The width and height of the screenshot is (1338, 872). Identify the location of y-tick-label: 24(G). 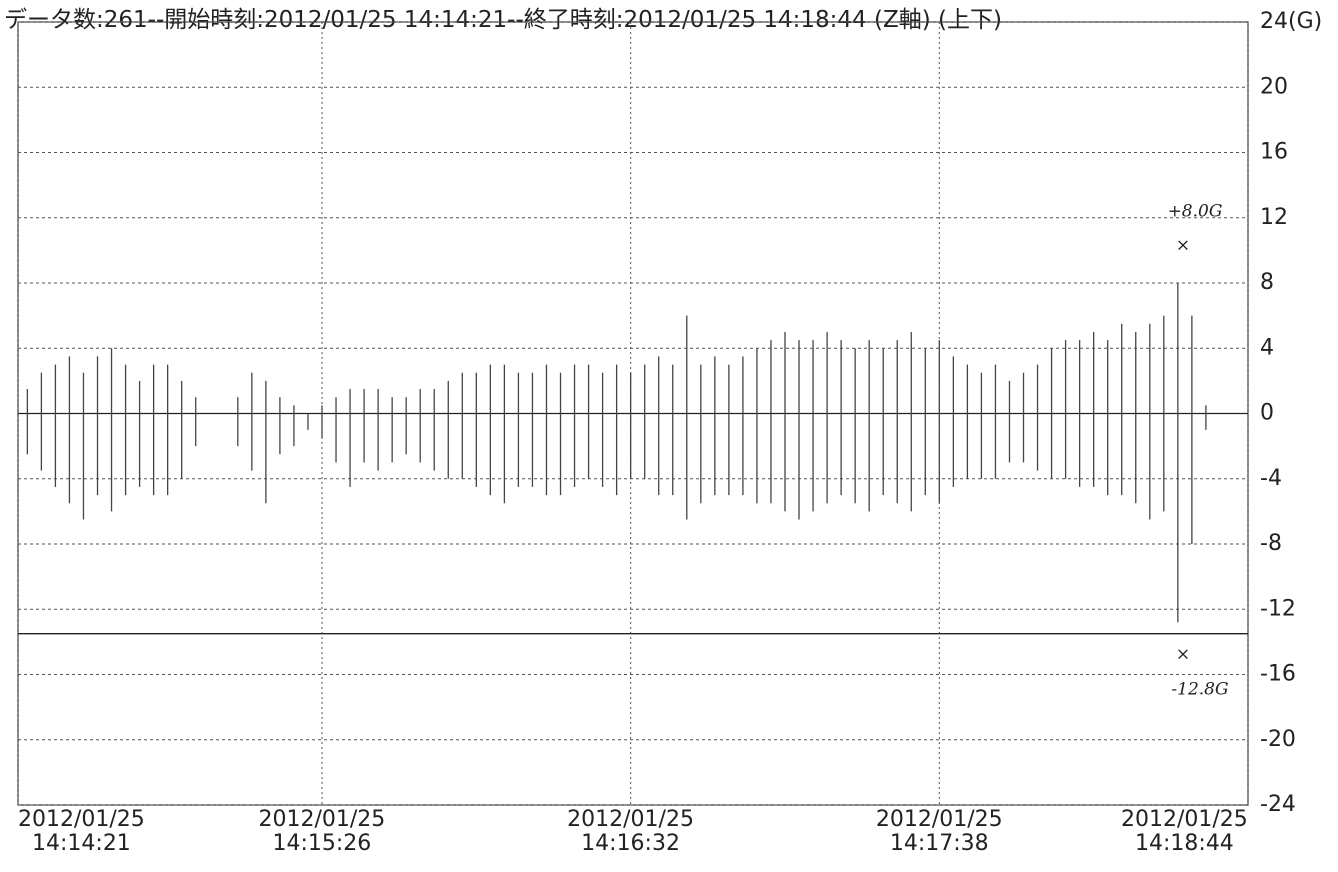
(1291, 21).